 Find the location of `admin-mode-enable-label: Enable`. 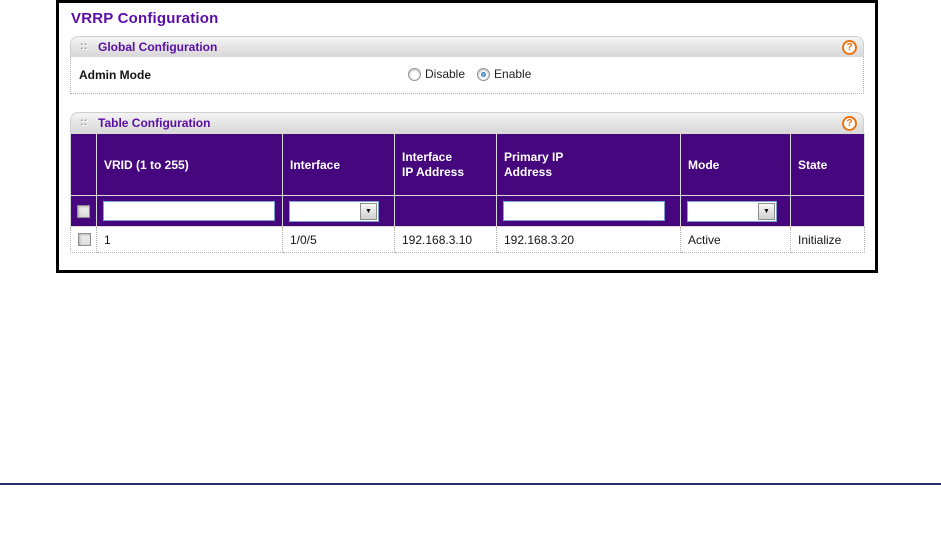

admin-mode-enable-label: Enable is located at coordinates (513, 74).